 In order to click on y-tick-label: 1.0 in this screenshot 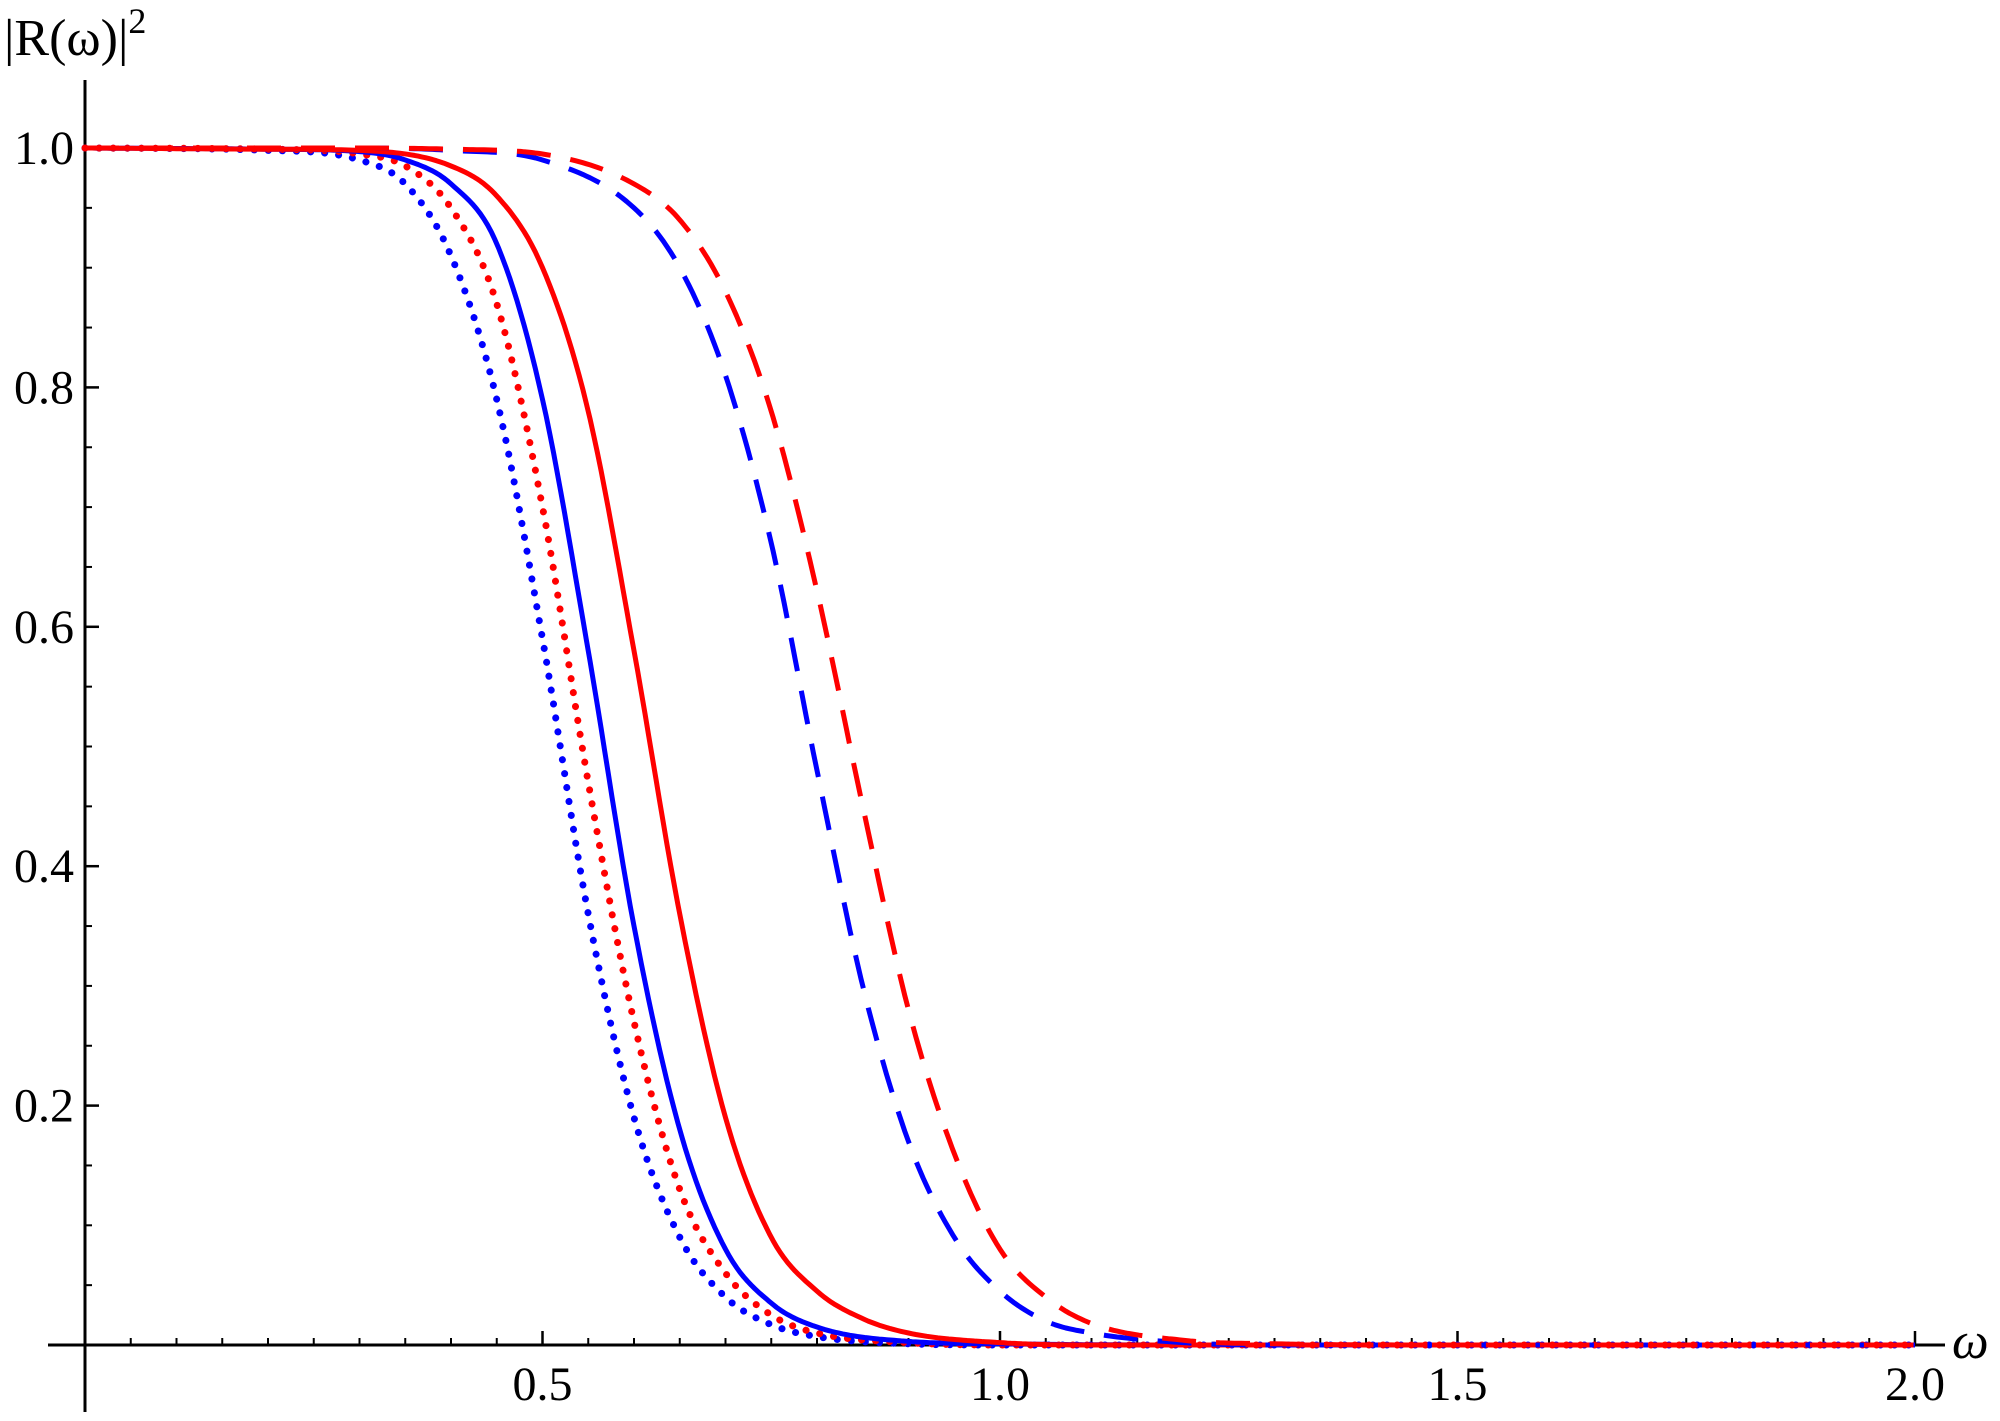, I will do `click(44, 148)`.